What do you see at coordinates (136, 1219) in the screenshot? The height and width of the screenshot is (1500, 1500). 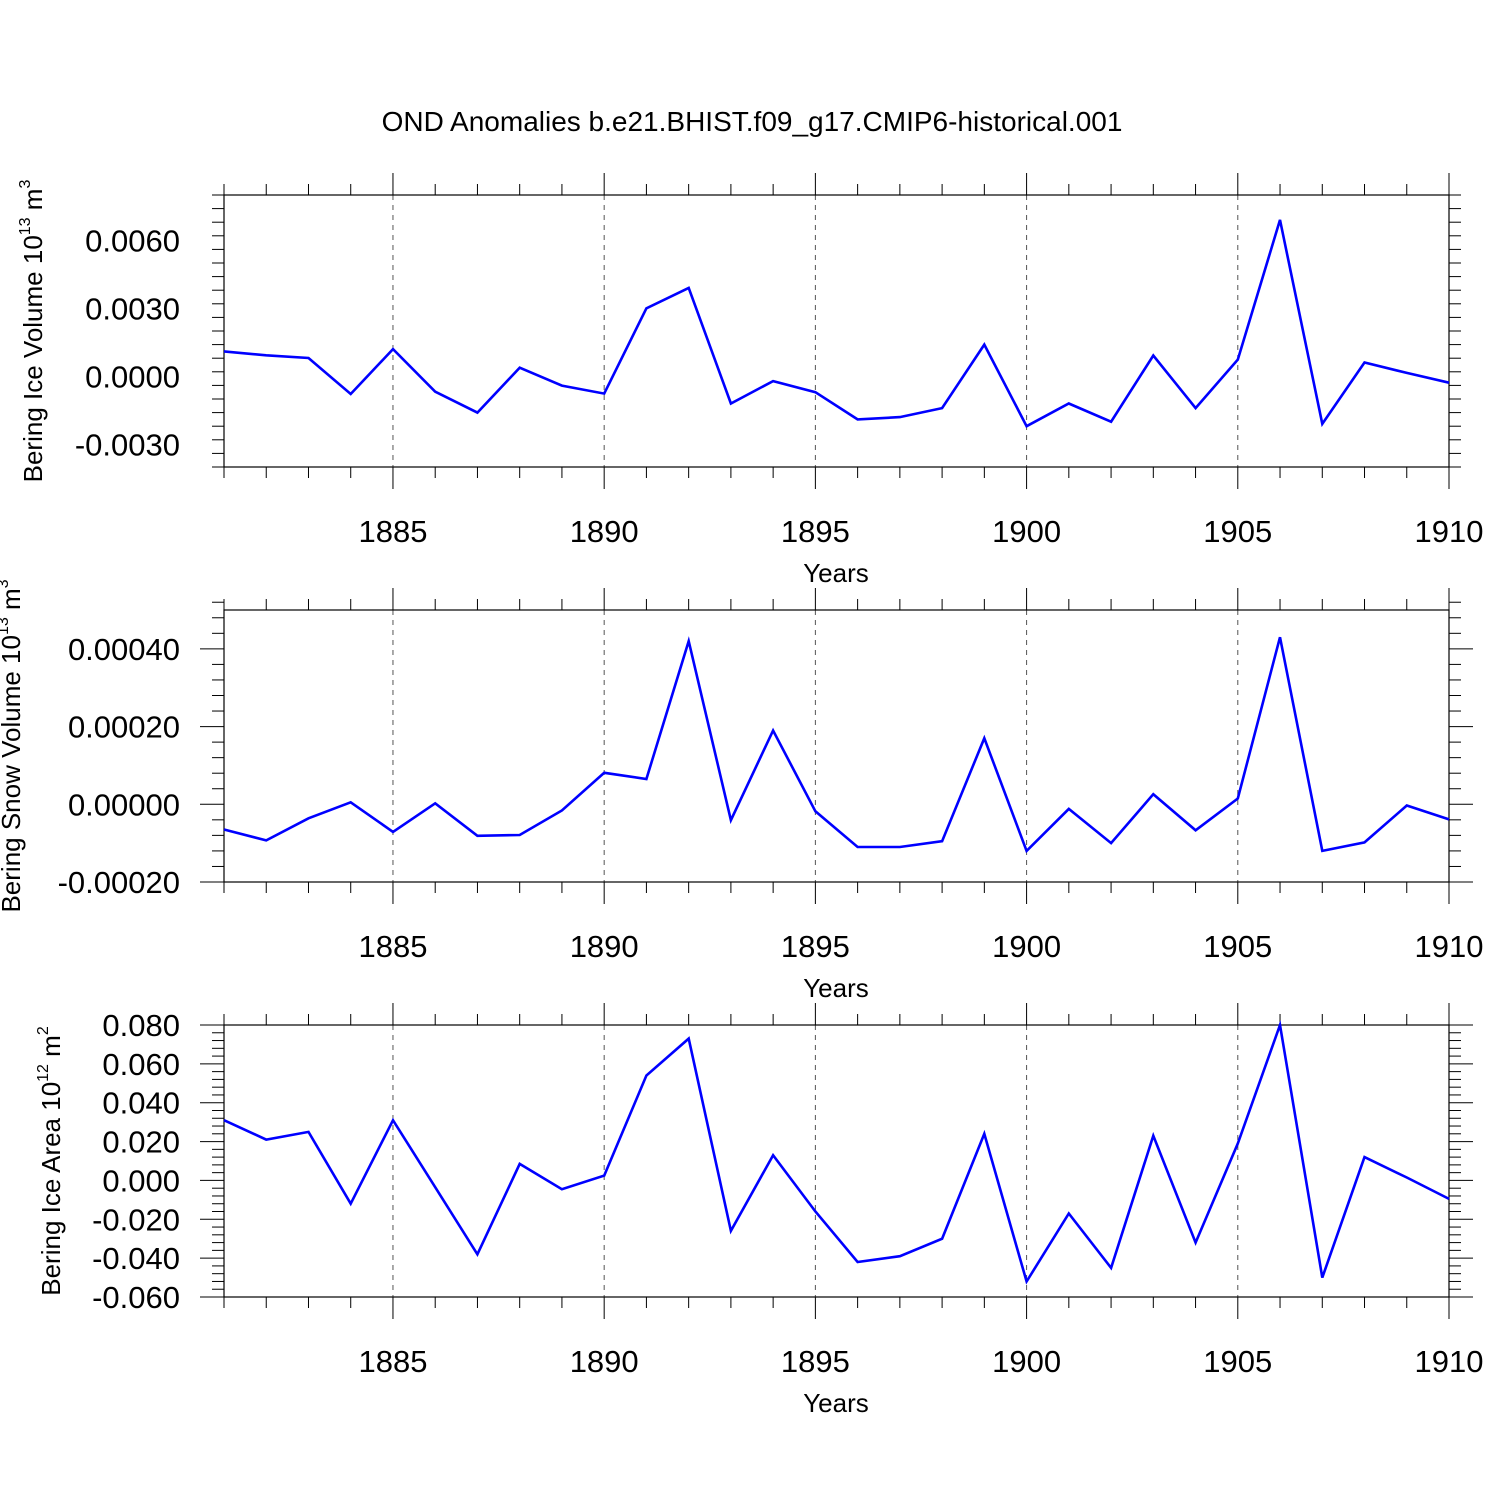 I see `ice-area-ytick-label: -0.020` at bounding box center [136, 1219].